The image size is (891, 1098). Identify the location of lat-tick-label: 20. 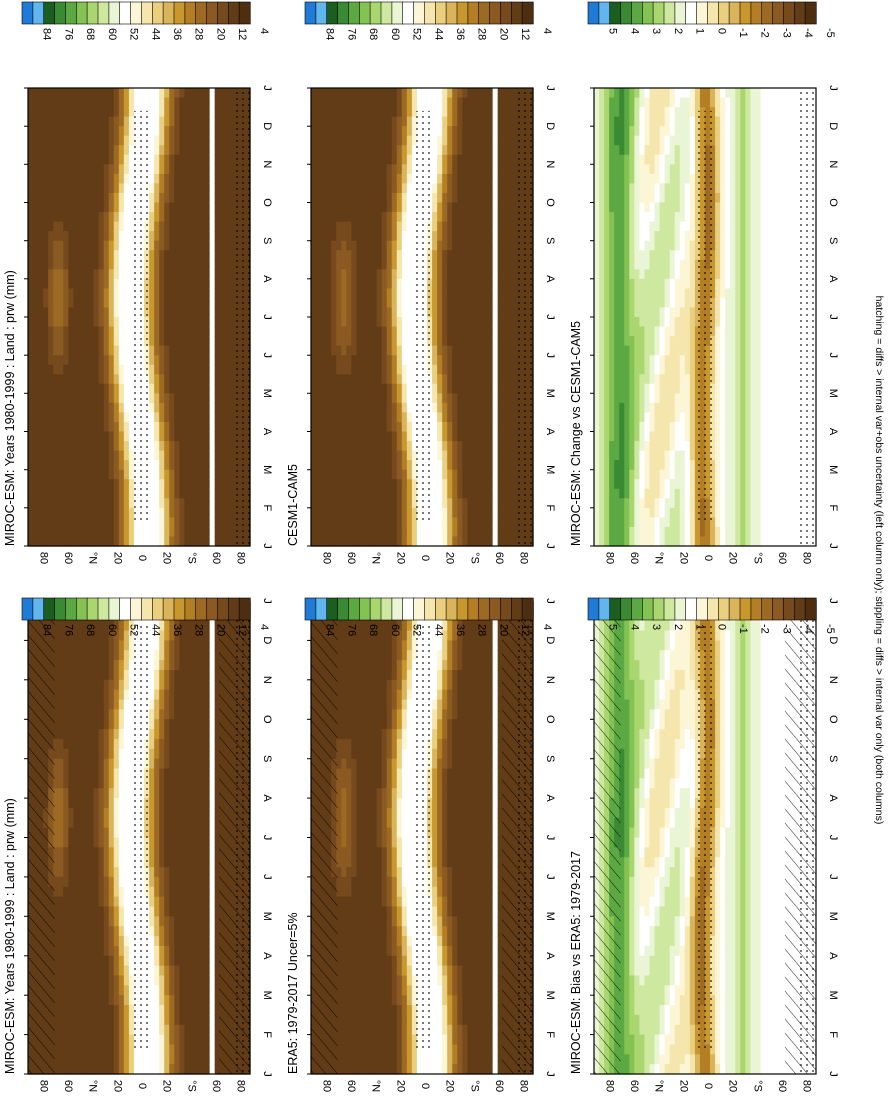
(400, 1086).